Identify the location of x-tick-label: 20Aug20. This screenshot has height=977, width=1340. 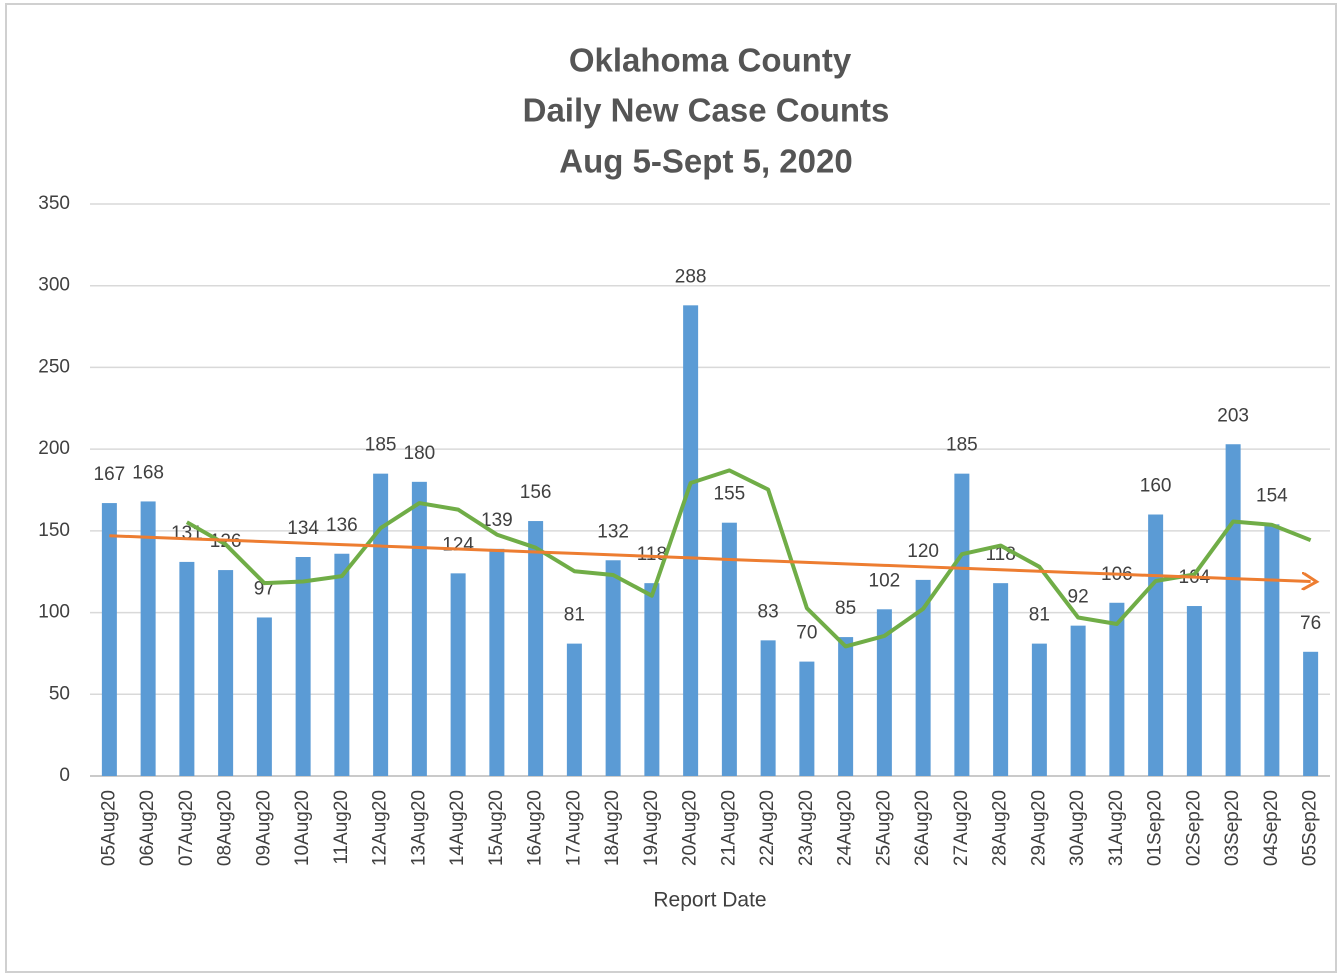
(690, 828).